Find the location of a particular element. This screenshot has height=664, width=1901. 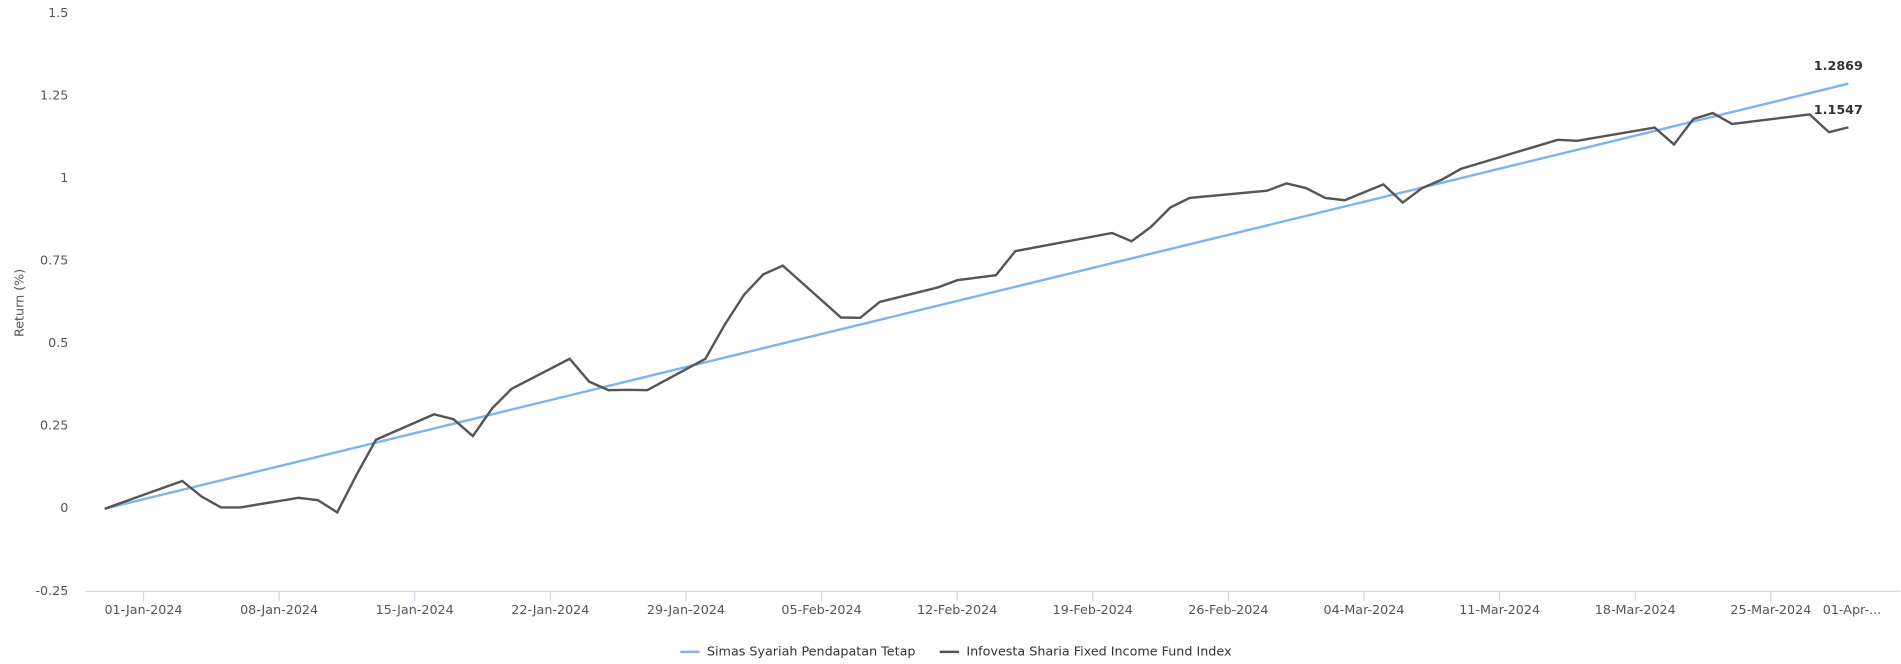

y-tick-label: 1.5 is located at coordinates (58, 12).